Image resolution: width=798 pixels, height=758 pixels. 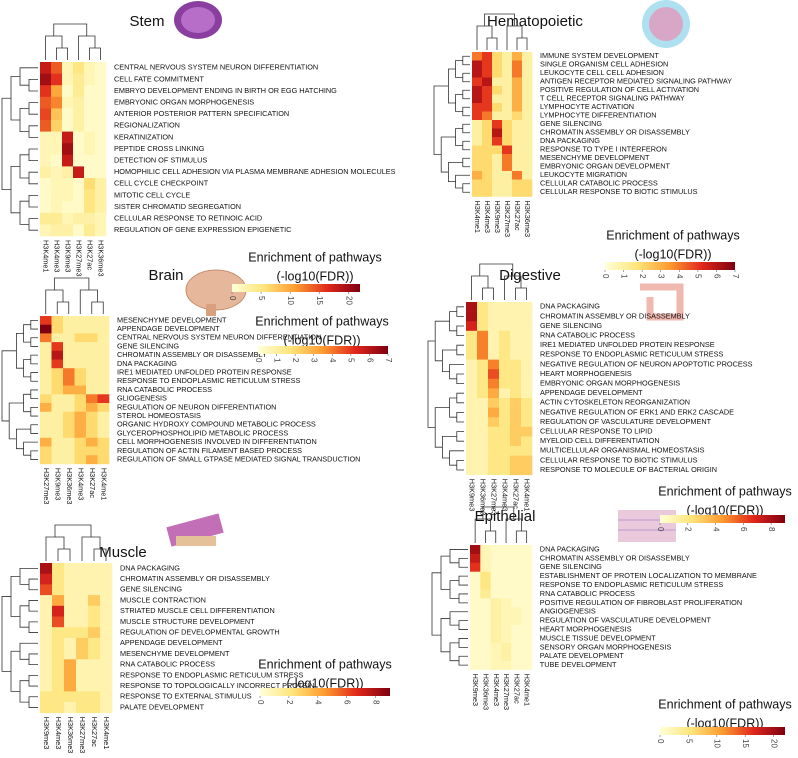 I want to click on row-label: RESPONSE TO EXTERNAL STIMULUS, so click(x=186, y=696).